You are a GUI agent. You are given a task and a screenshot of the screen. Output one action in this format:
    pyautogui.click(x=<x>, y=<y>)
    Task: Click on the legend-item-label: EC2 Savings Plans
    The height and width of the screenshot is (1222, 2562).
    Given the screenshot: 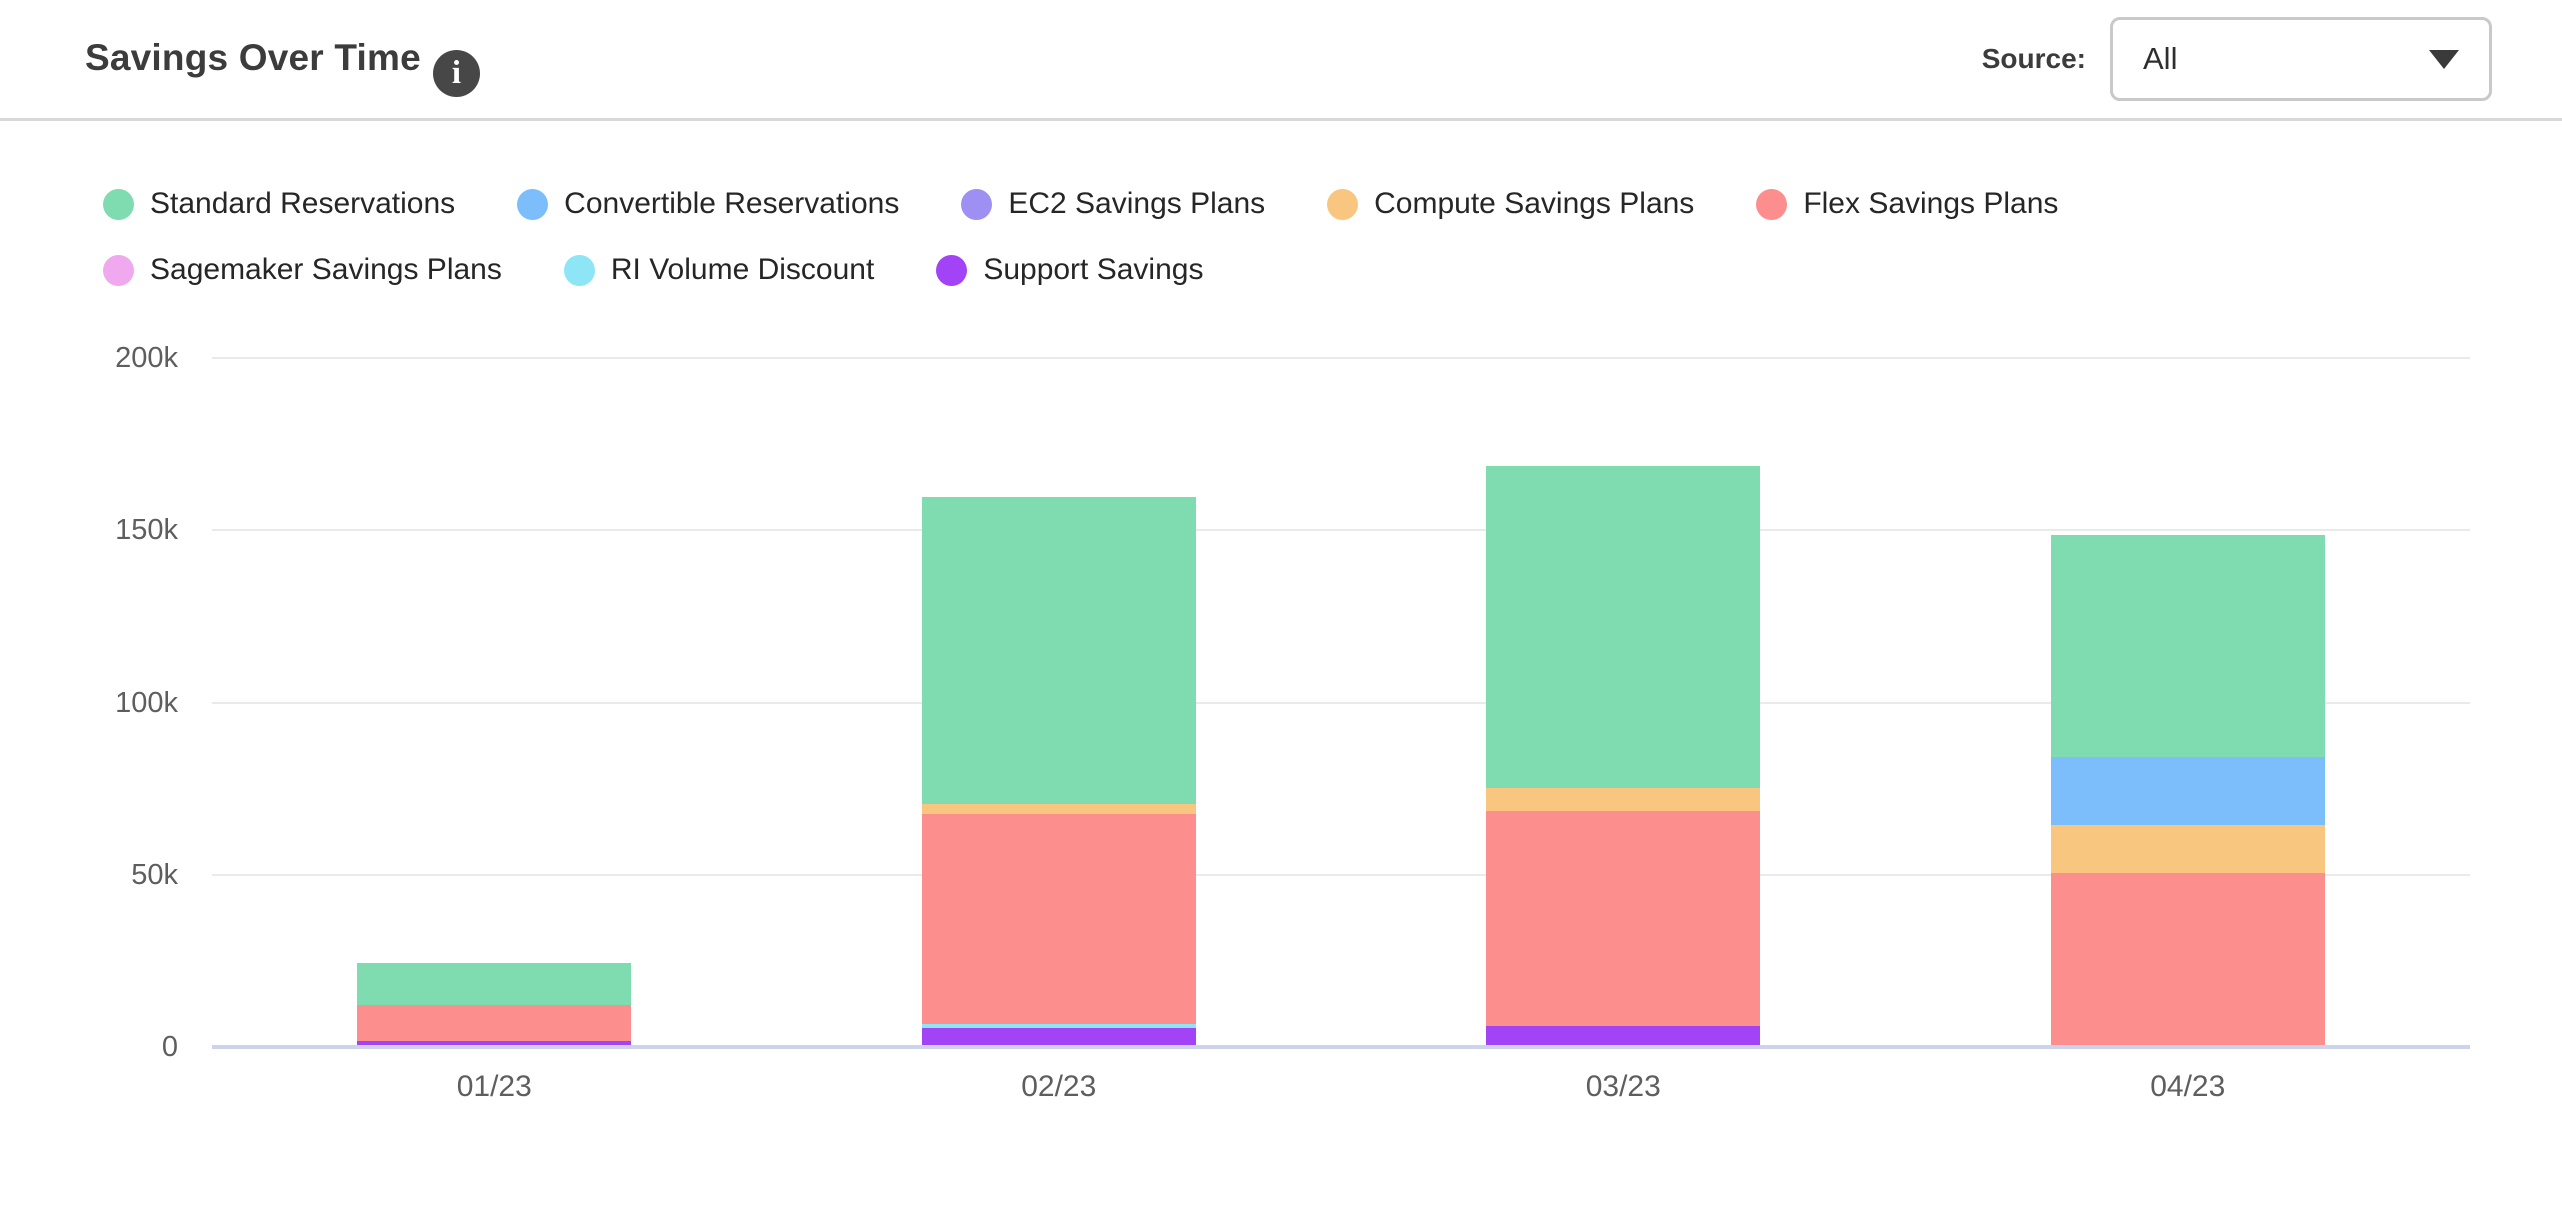 What is the action you would take?
    pyautogui.click(x=1137, y=203)
    